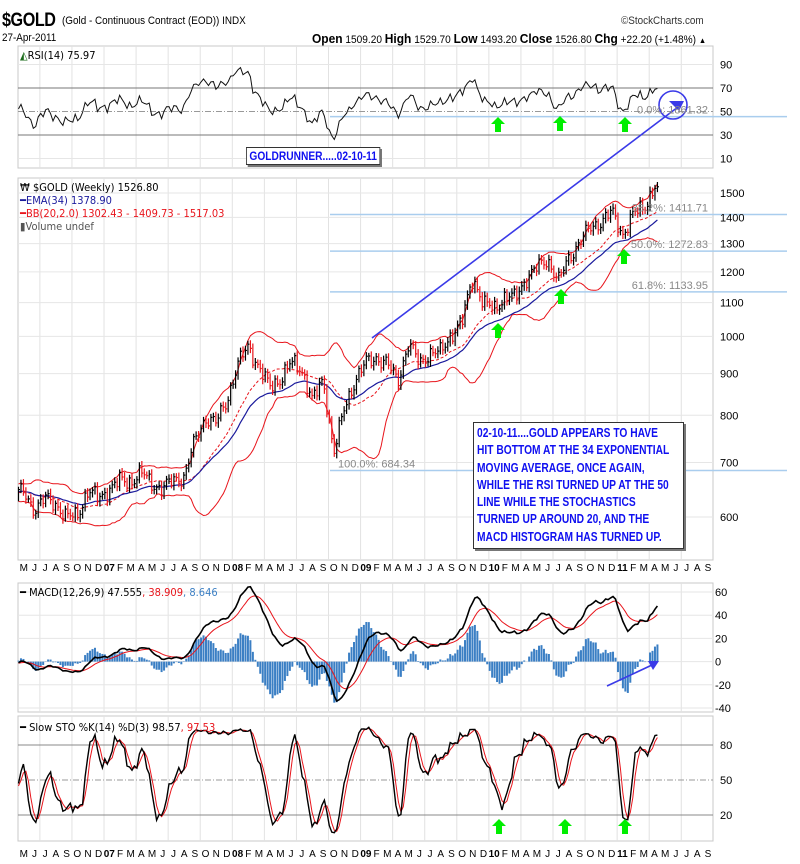 The width and height of the screenshot is (800, 864). What do you see at coordinates (363, 40) in the screenshot?
I see `open-value: 1509.20` at bounding box center [363, 40].